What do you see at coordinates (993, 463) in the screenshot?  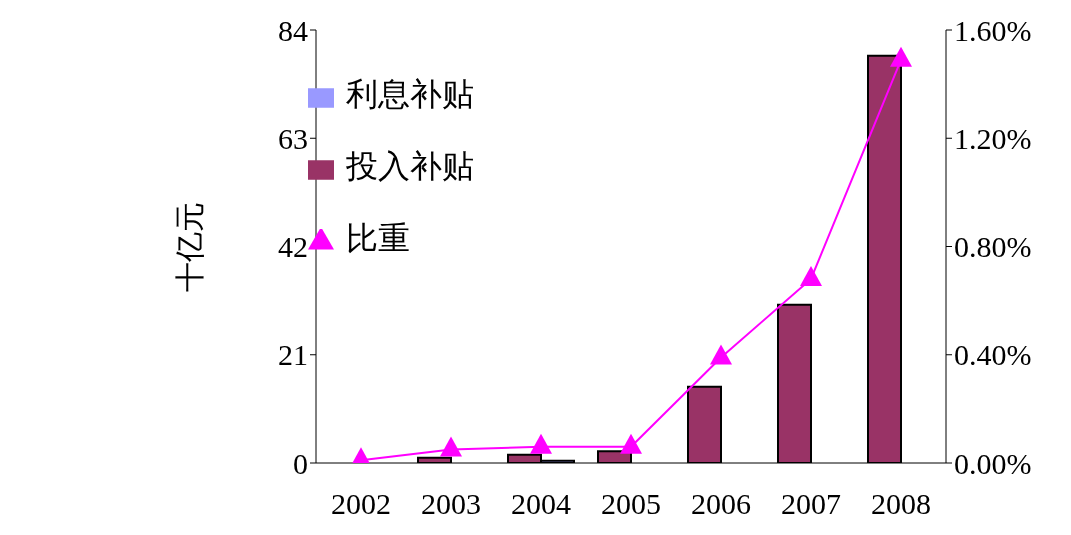 I see `y2-tick-label: 0.00%` at bounding box center [993, 463].